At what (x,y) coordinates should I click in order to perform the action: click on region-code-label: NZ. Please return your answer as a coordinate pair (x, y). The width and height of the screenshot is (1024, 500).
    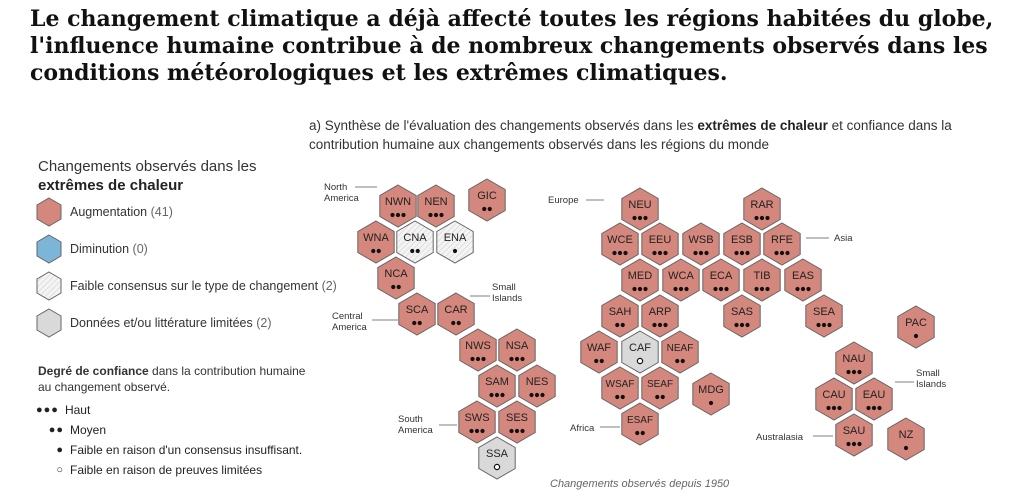
    Looking at the image, I should click on (906, 435).